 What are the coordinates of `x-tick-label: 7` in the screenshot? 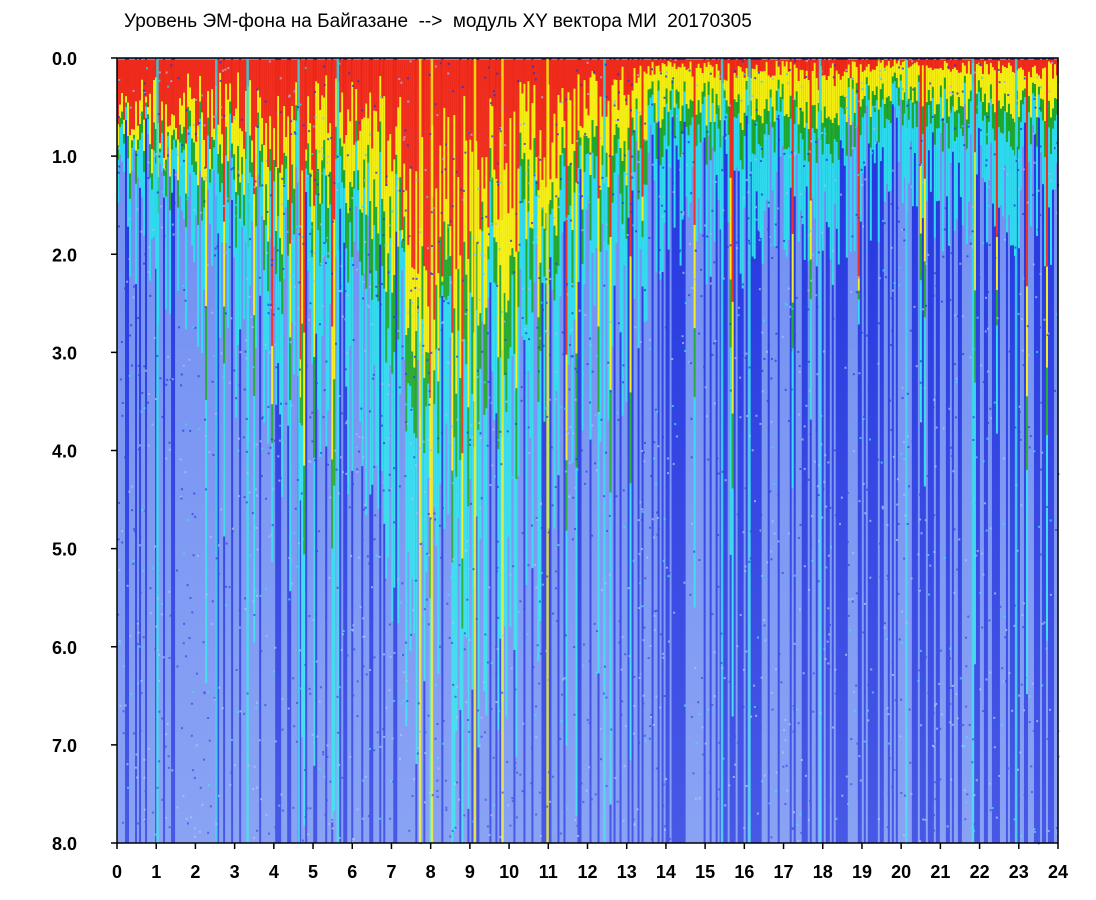 It's located at (391, 872).